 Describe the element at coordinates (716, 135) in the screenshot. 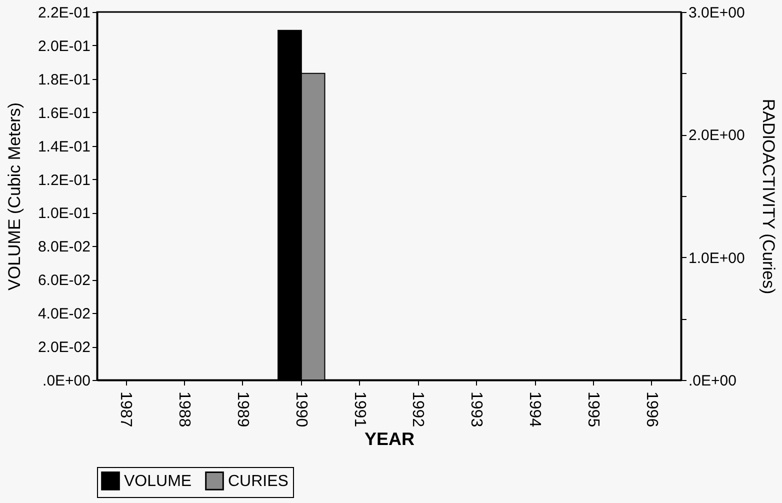

I see `y2-tick-label: 2.0E+00` at that location.